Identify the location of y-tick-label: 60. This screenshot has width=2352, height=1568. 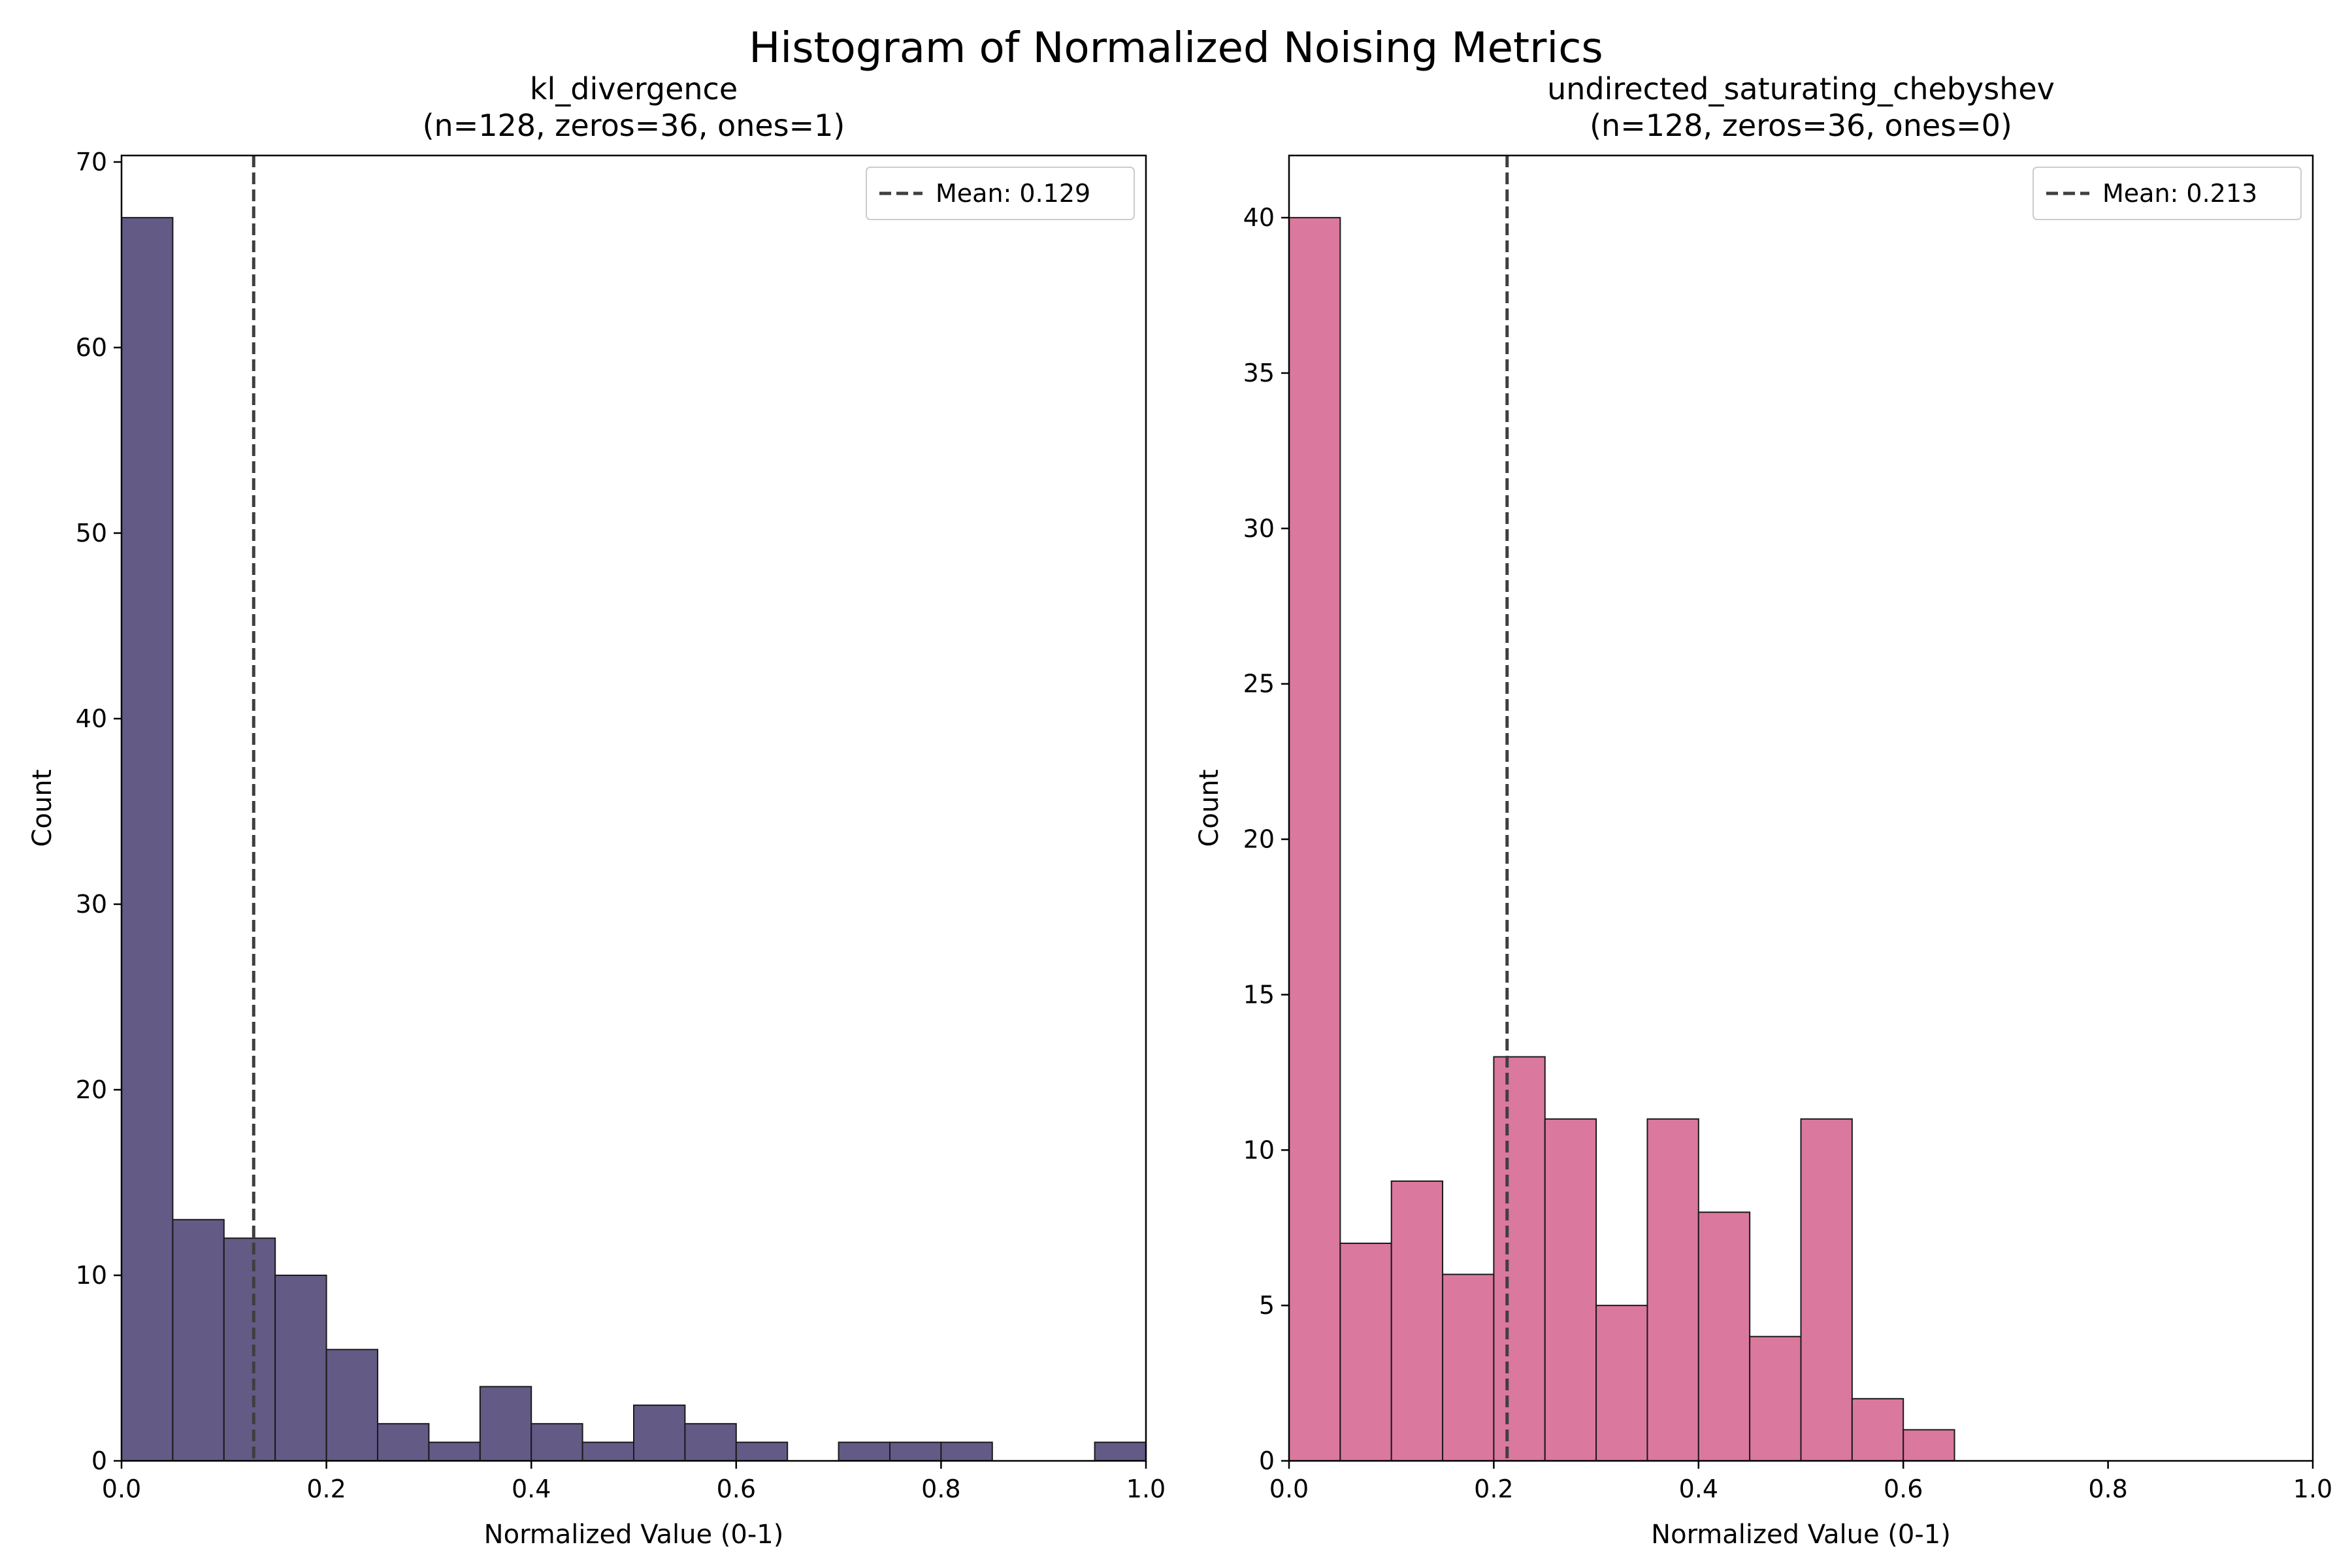
(91, 347).